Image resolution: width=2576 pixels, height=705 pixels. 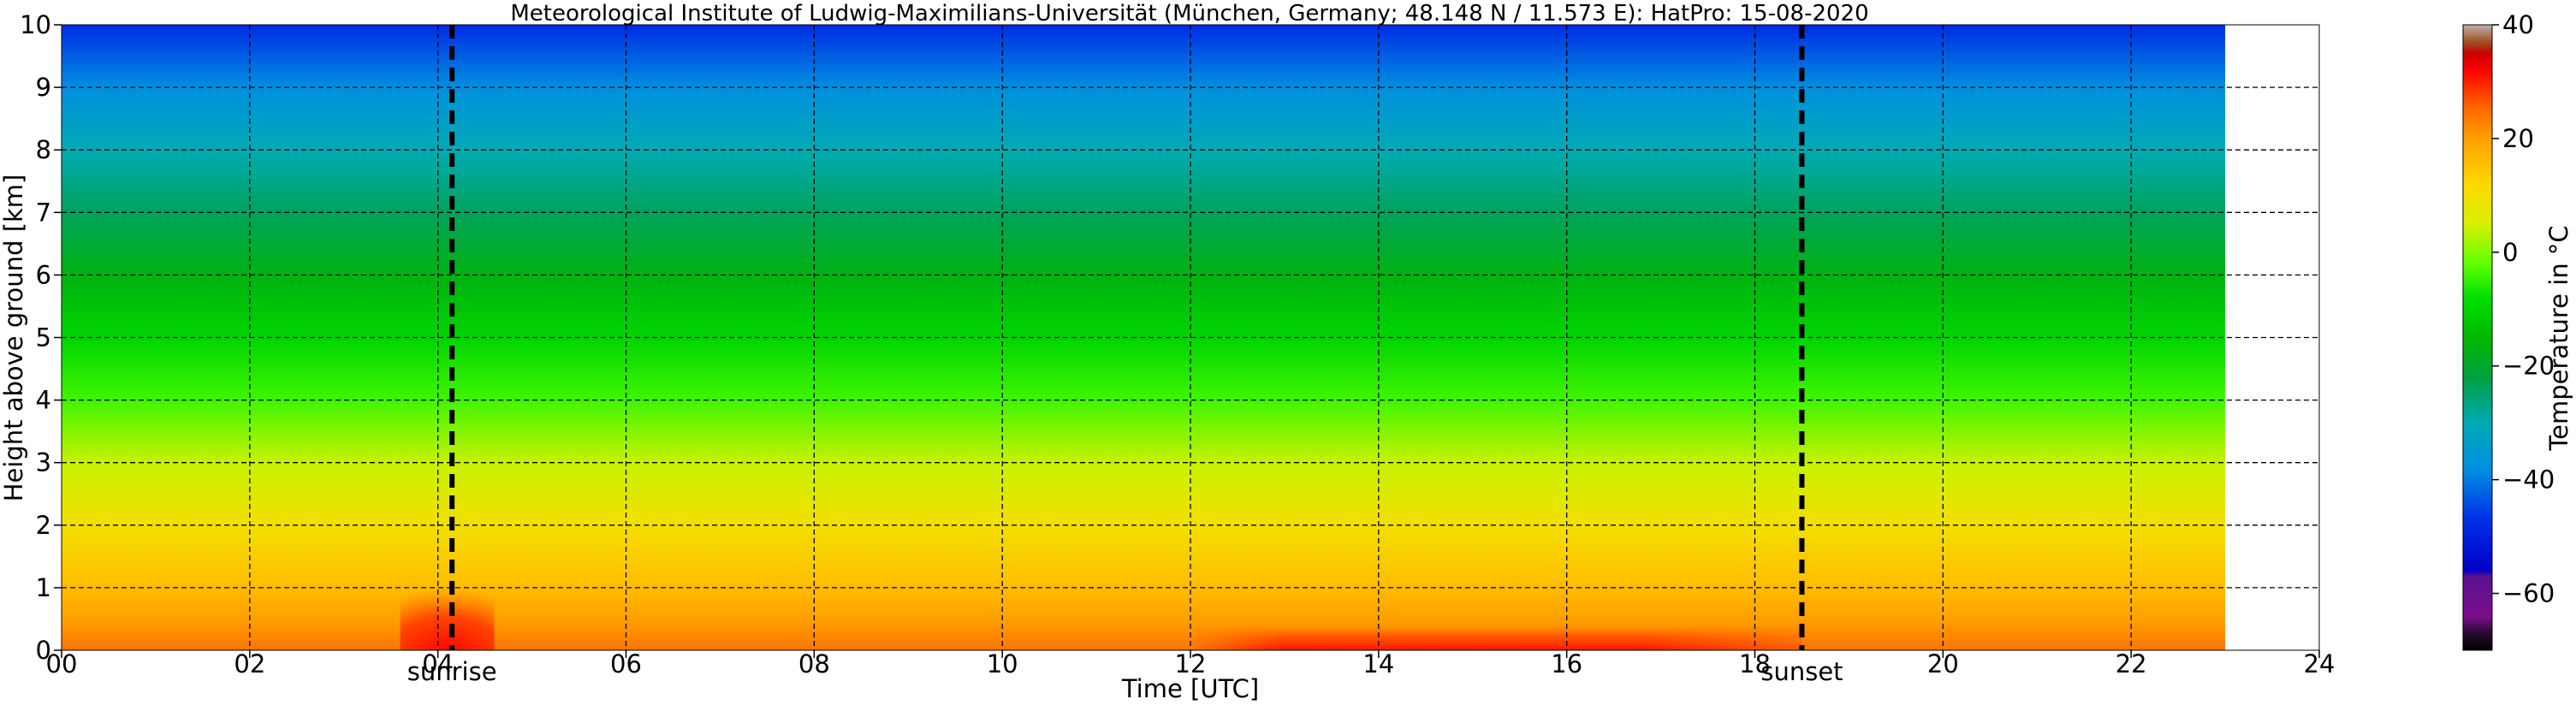 What do you see at coordinates (2518, 24) in the screenshot?
I see `colorbar-tick-label: 40` at bounding box center [2518, 24].